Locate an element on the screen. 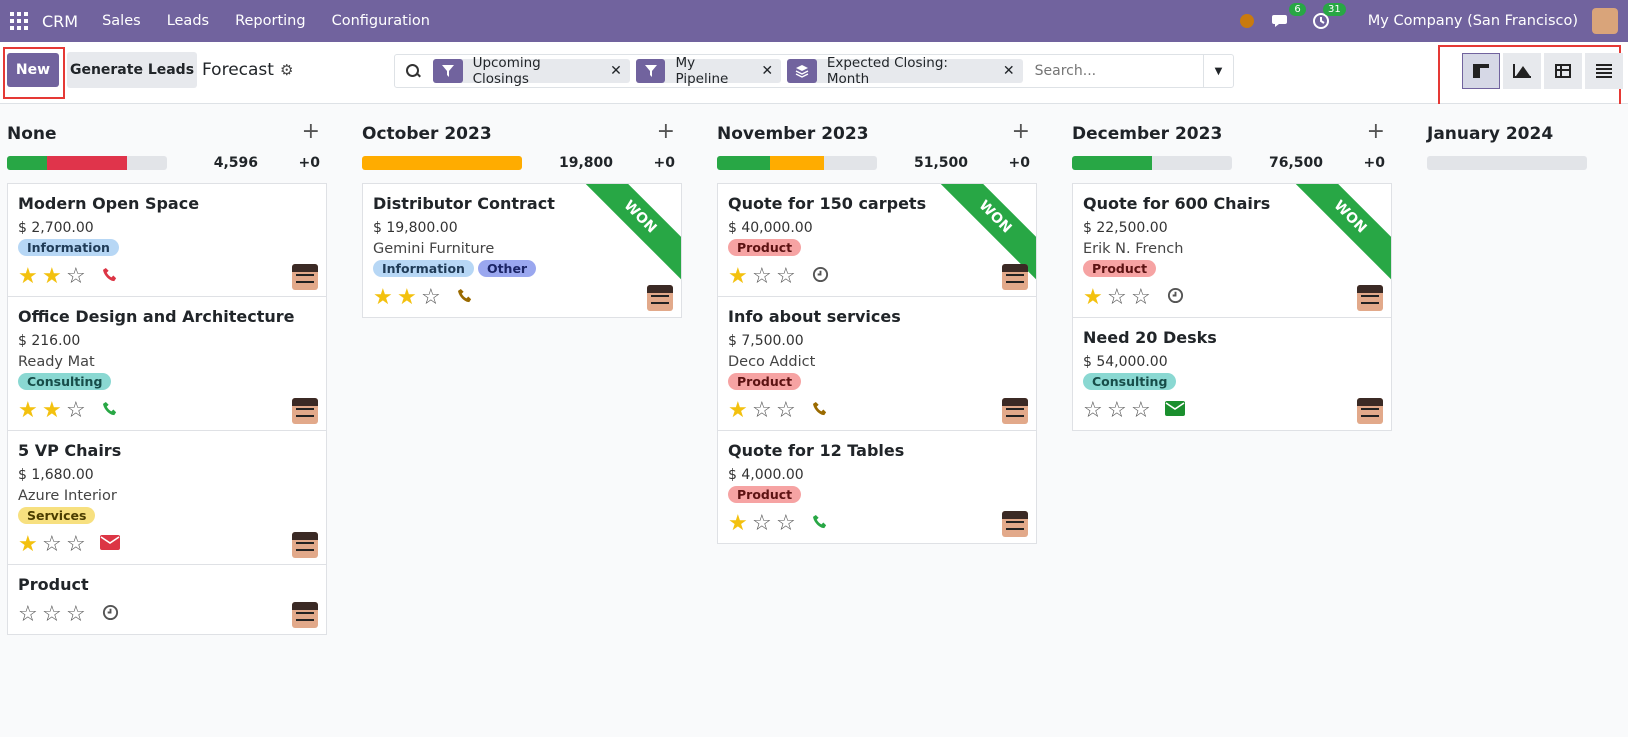  pivot-view-button is located at coordinates (1563, 71).